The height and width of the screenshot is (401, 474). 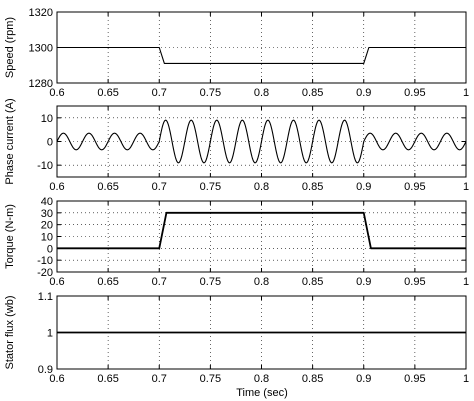 I want to click on y-axis-title: Phase current (A), so click(x=10, y=141).